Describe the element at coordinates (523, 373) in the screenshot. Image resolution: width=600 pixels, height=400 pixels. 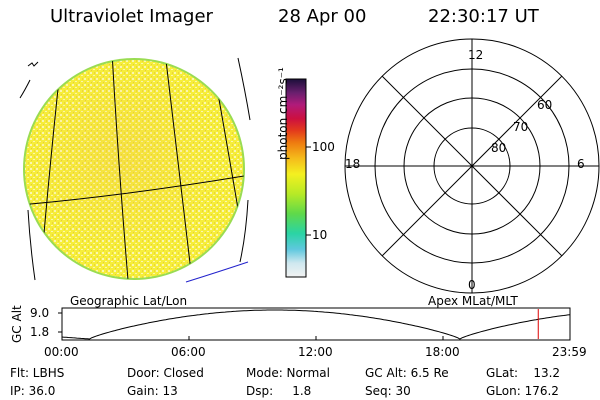
I see `info-glat: GLat: 13.2` at that location.